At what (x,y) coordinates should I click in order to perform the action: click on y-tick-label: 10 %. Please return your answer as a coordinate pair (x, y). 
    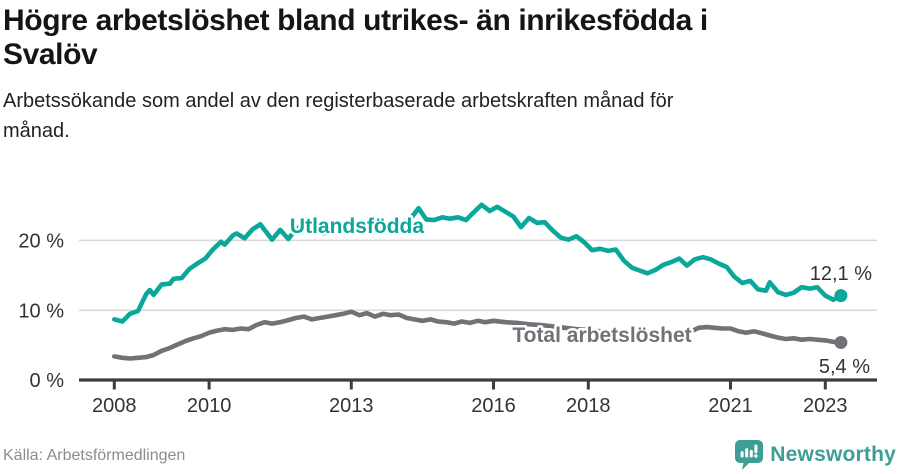
    Looking at the image, I should click on (41, 311).